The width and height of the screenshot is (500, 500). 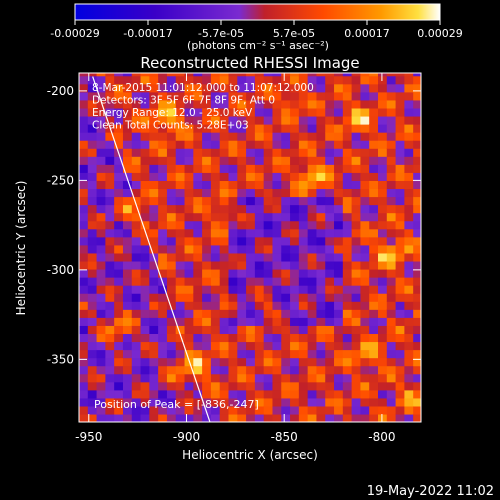 What do you see at coordinates (284, 437) in the screenshot?
I see `x-tick-label: -850` at bounding box center [284, 437].